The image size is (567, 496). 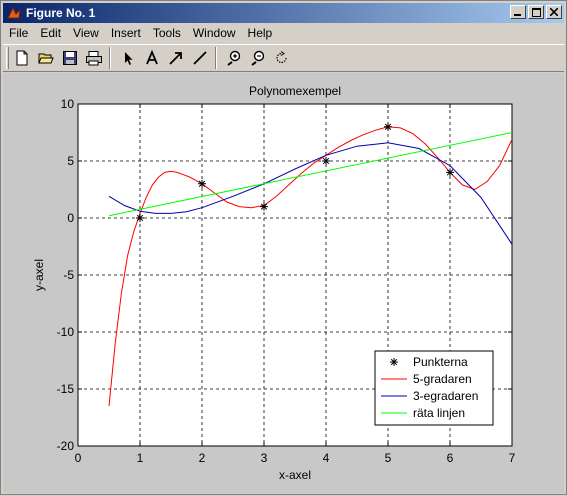 What do you see at coordinates (166, 32) in the screenshot?
I see `menu-tools: Tools` at bounding box center [166, 32].